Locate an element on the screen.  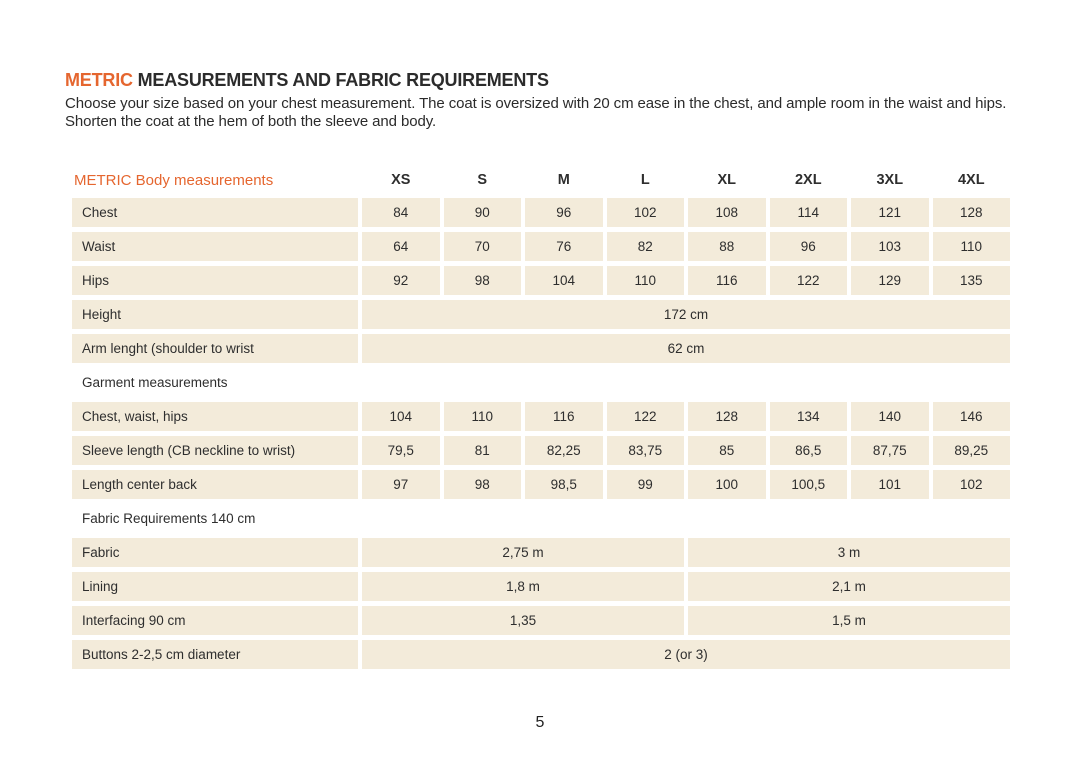
interfacing-large-sizes-value: 1,5 m is located at coordinates (849, 620).